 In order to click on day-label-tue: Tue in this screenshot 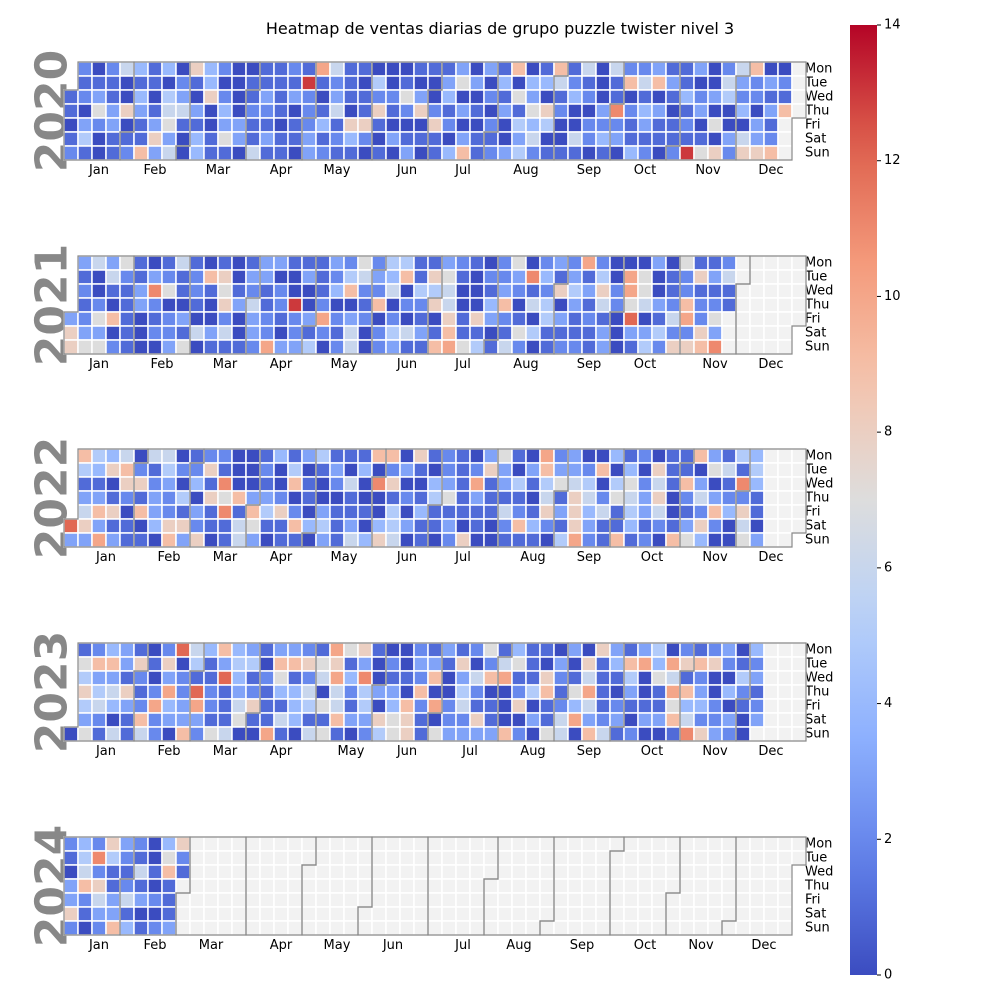, I will do `click(815, 858)`.